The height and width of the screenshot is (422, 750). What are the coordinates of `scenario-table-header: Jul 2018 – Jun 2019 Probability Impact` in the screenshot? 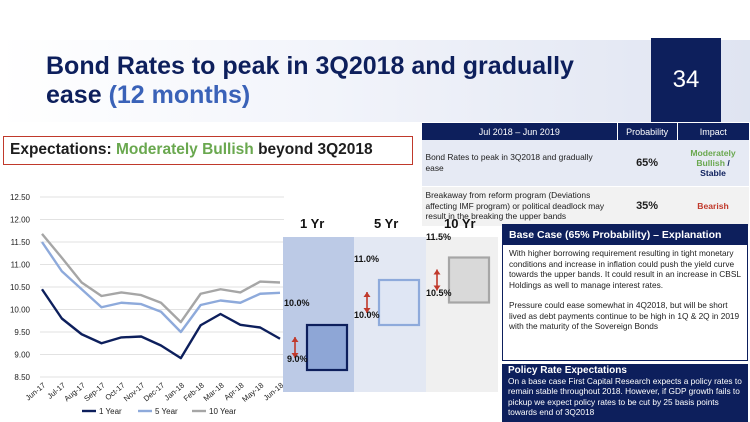 It's located at (585, 131).